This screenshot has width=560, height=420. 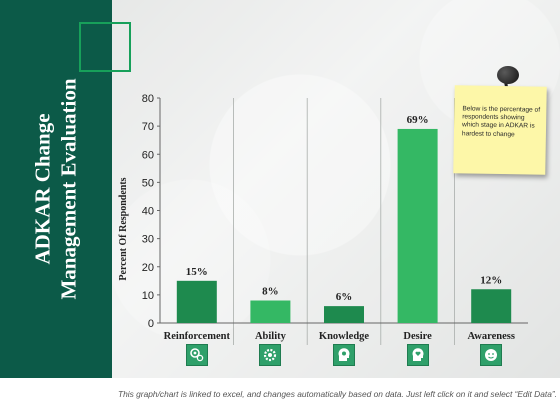 What do you see at coordinates (148, 240) in the screenshot?
I see `y-tick-label: 30` at bounding box center [148, 240].